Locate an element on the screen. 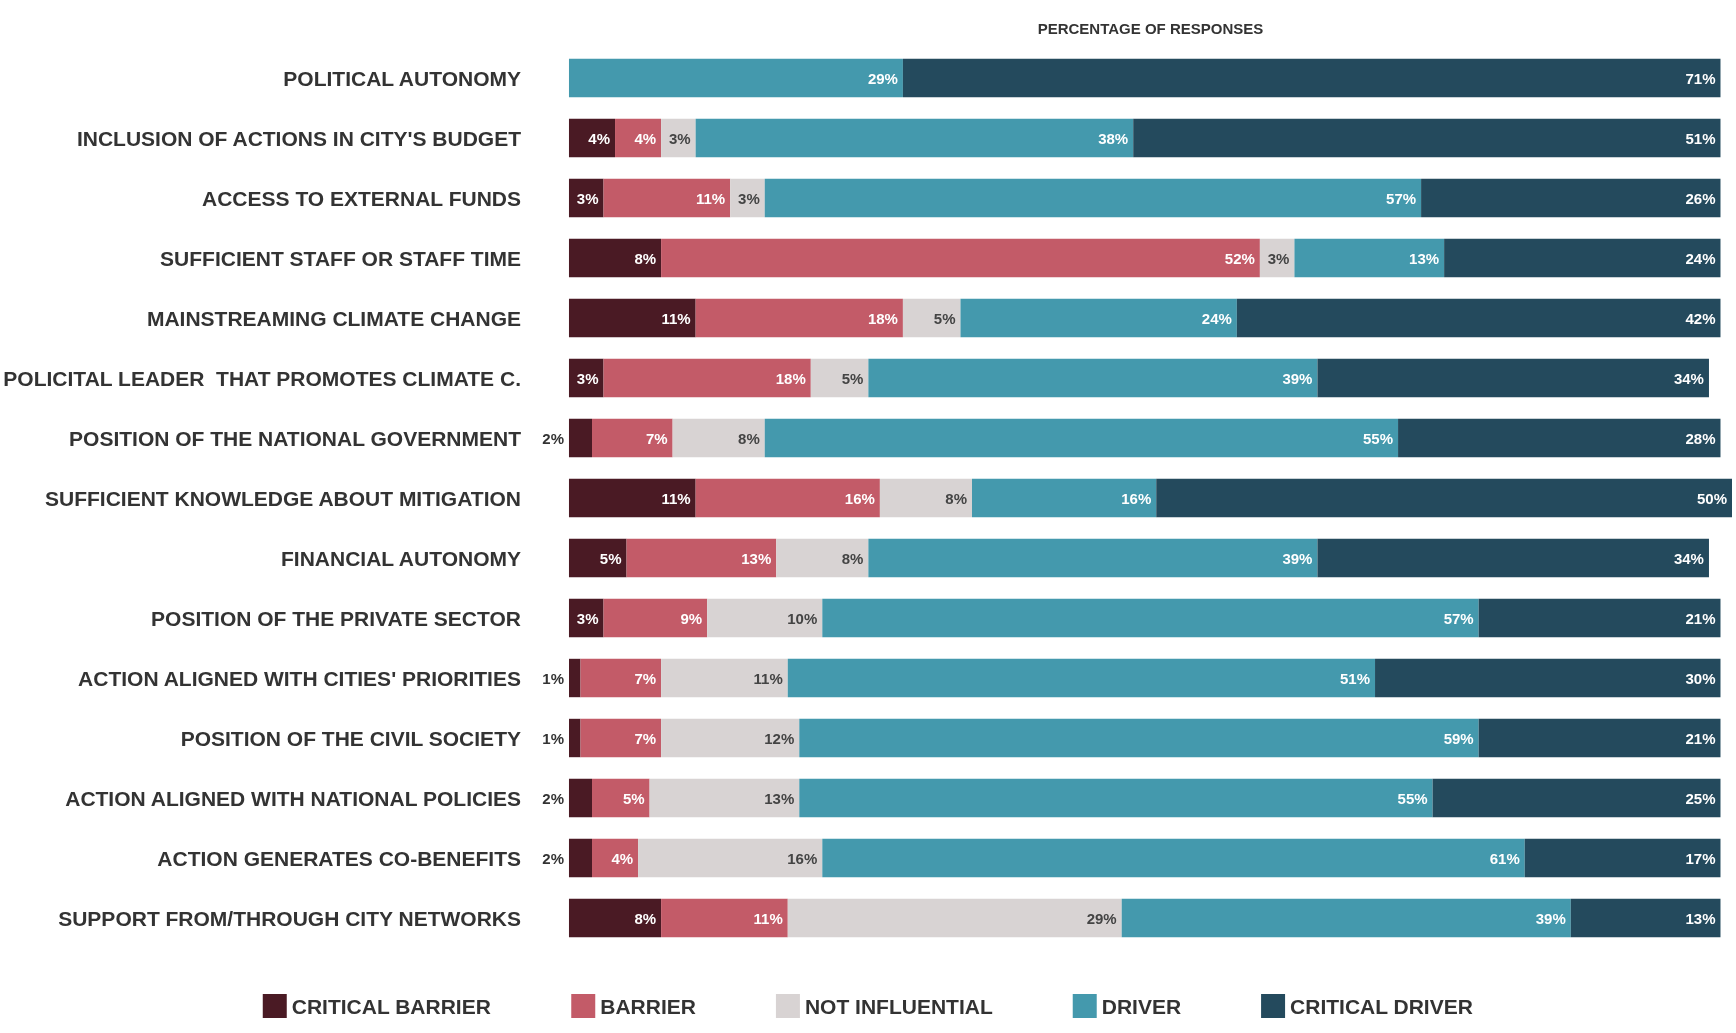 Image resolution: width=1736 pixels, height=1033 pixels. data-label: 34% is located at coordinates (1688, 378).